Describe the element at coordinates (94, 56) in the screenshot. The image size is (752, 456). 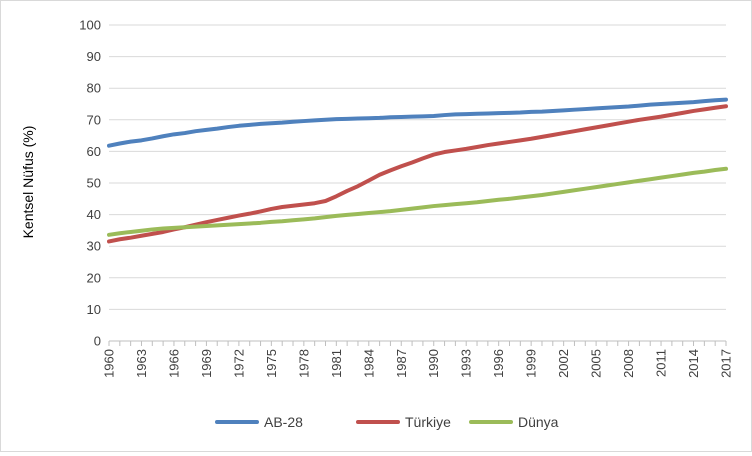
I see `y-tick-label: 90` at that location.